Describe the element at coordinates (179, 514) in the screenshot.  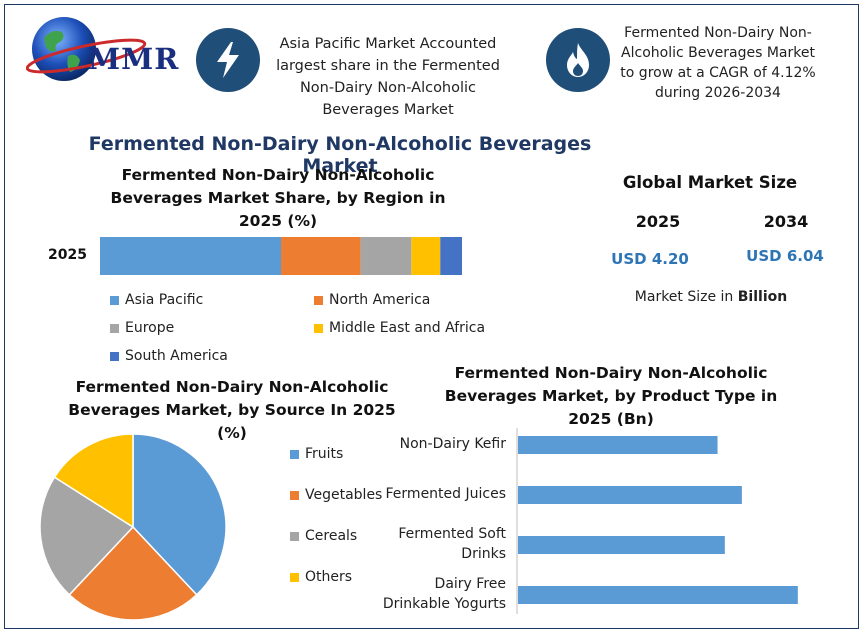
I see `pie-slice-fruits` at that location.